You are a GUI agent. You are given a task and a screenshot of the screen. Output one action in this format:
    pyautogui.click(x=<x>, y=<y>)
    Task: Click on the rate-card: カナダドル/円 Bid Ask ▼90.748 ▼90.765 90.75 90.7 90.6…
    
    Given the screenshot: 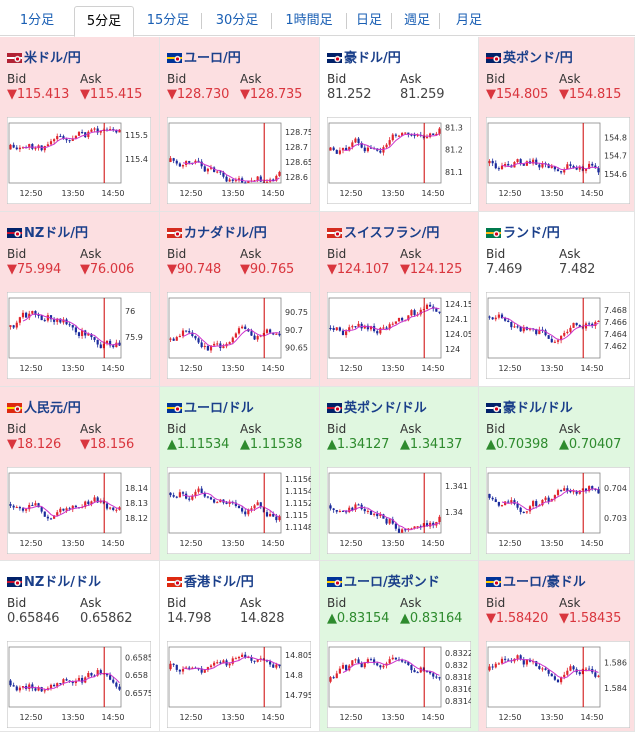 What is the action you would take?
    pyautogui.click(x=240, y=299)
    